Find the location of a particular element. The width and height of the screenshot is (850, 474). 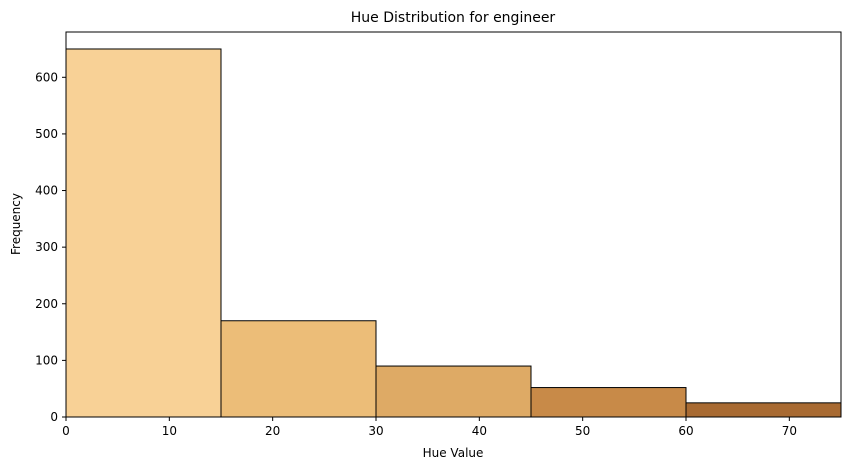

y-axis-label: Frequency is located at coordinates (16, 224).